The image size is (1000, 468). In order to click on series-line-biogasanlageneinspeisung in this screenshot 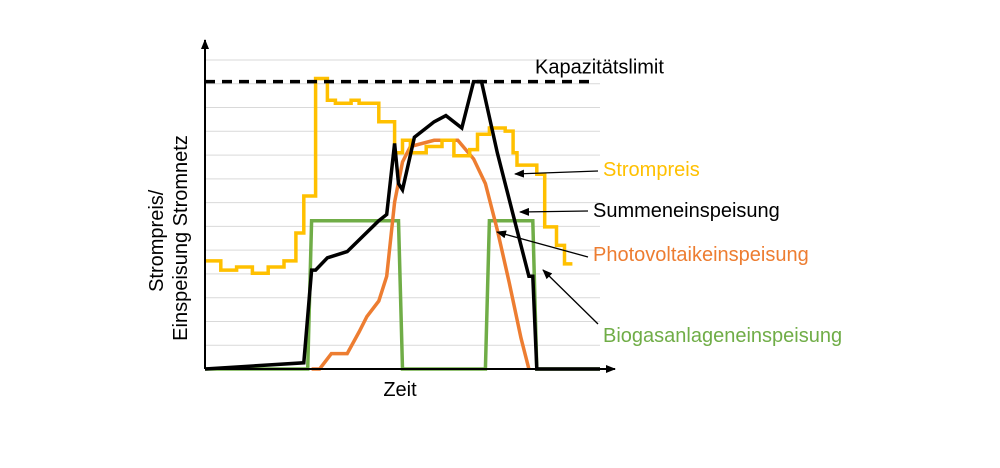, I will do `click(402, 294)`.